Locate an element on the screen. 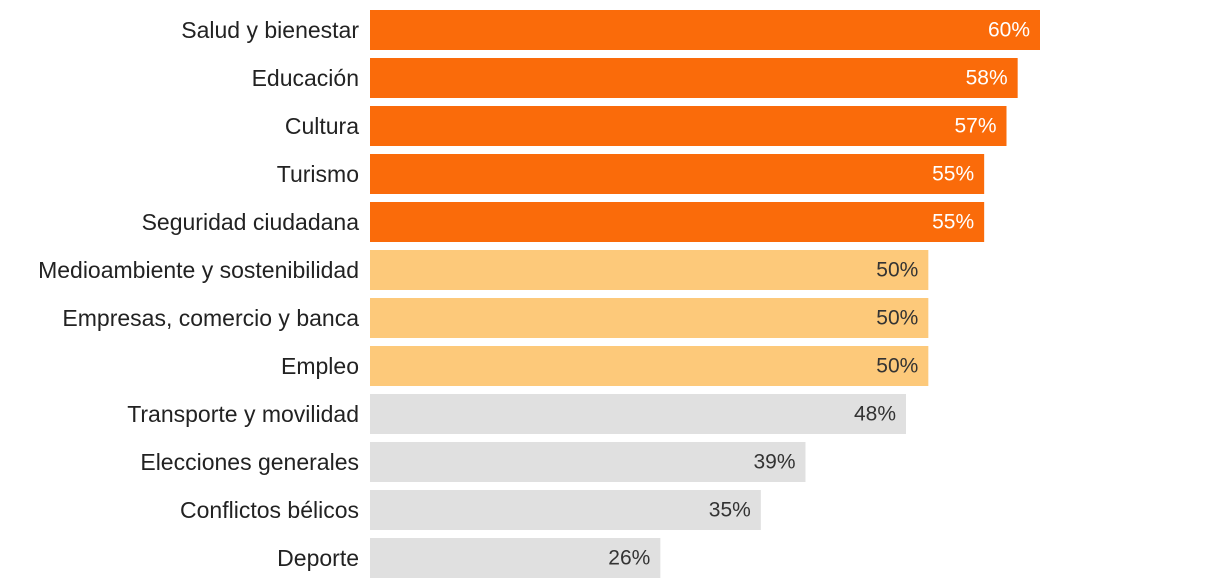 This screenshot has height=588, width=1220. bar-row: Conflictos bélicos 35% is located at coordinates (470, 510).